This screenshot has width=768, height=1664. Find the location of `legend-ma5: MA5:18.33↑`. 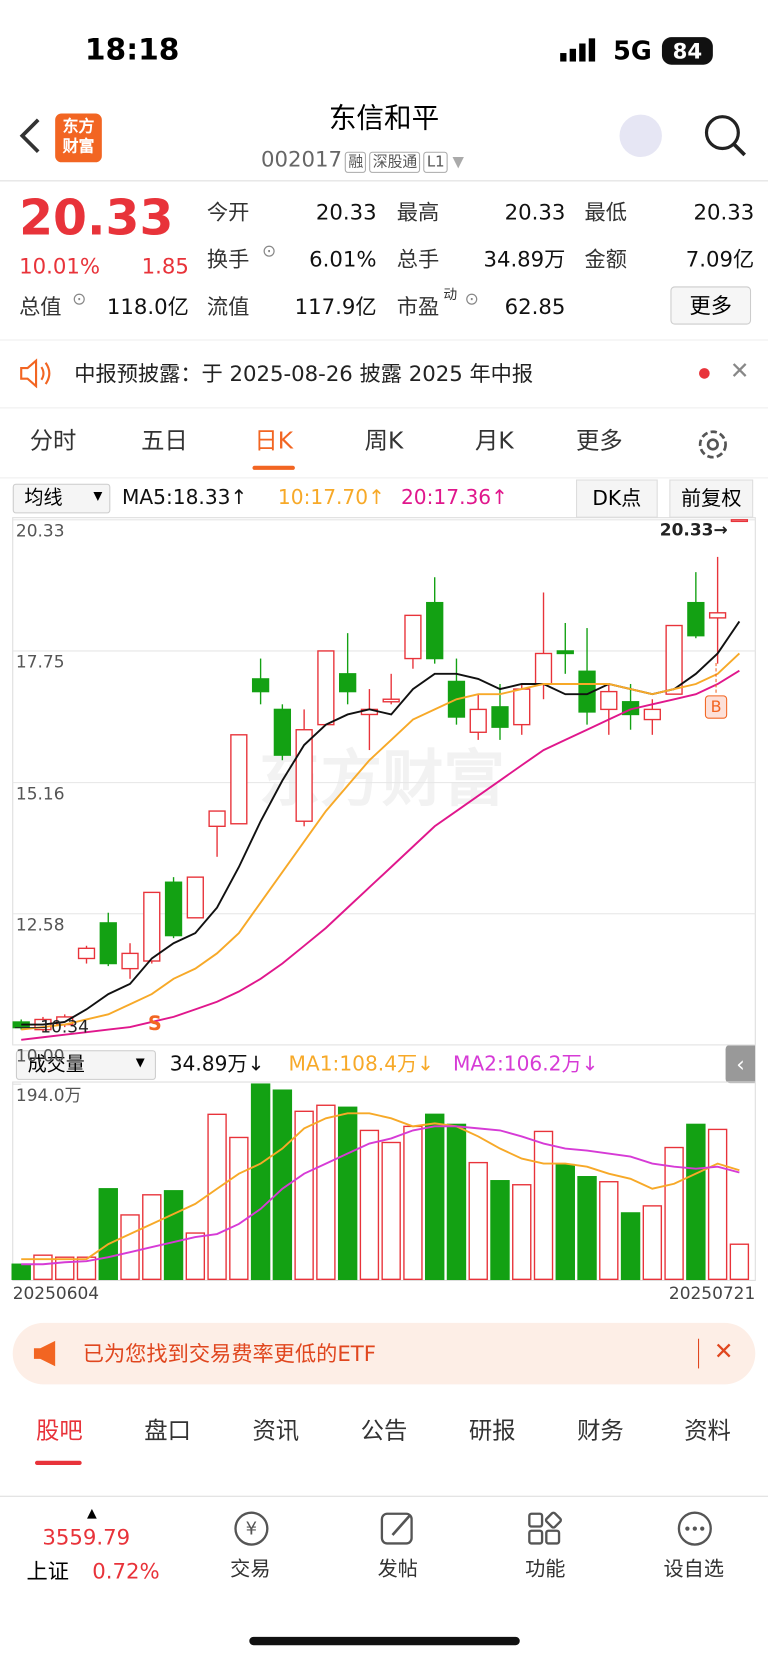

legend-ma5: MA5:18.33↑ is located at coordinates (184, 497).